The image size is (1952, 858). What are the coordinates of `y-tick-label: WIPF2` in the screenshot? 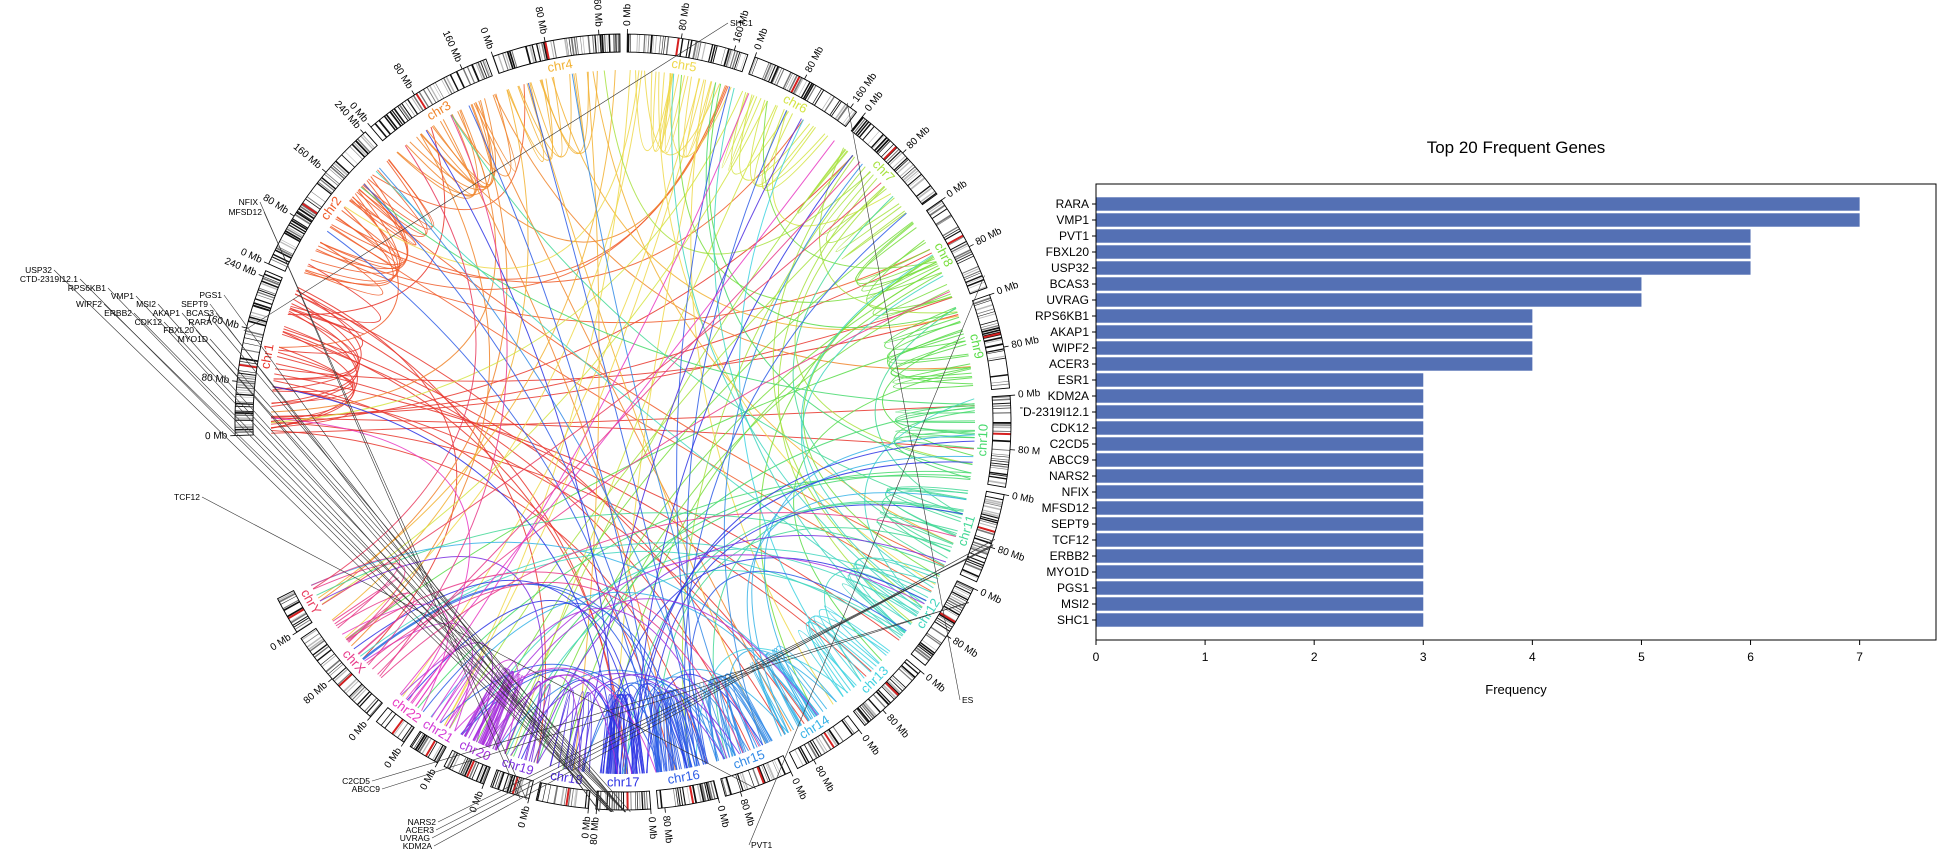 It's located at (1070, 348).